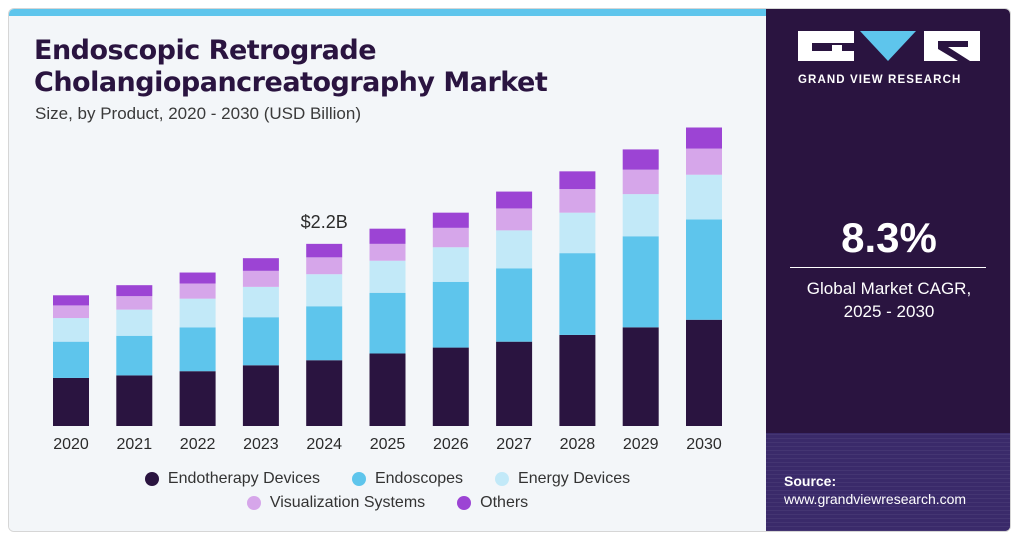 This screenshot has height=544, width=1021. Describe the element at coordinates (134, 303) in the screenshot. I see `bar-segment-2021-visualization-systems` at that location.